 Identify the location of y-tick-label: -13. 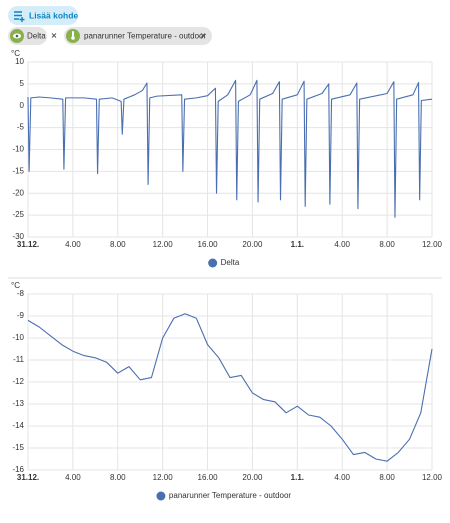
(18, 403).